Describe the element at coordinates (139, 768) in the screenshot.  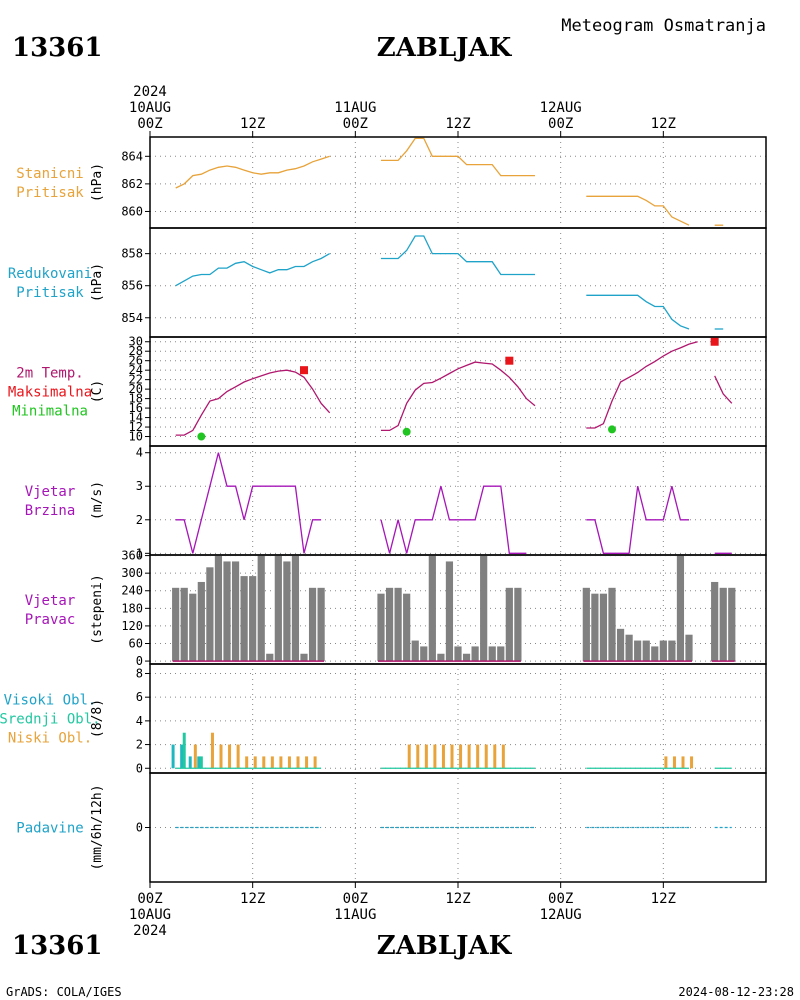
I see `y-tick-label: 0` at that location.